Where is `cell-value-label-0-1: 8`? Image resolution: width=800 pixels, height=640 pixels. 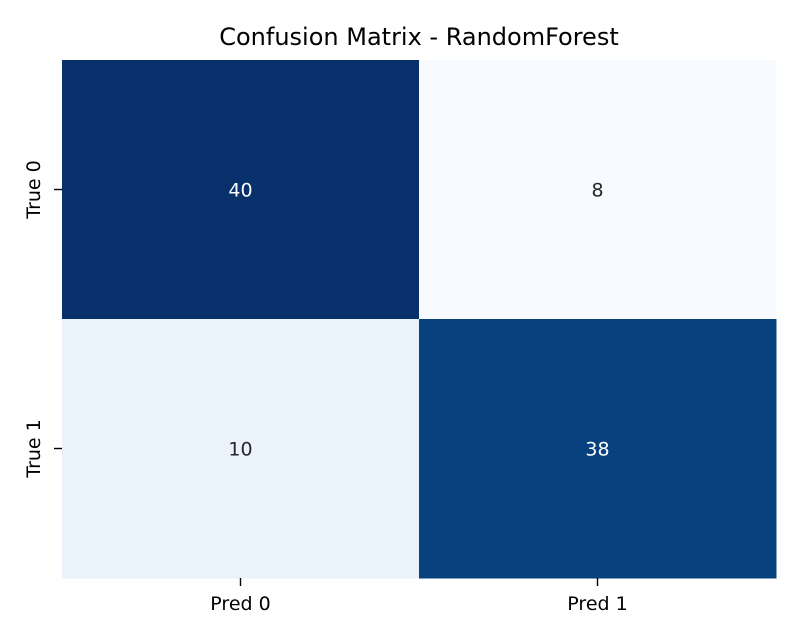
cell-value-label-0-1: 8 is located at coordinates (597, 191).